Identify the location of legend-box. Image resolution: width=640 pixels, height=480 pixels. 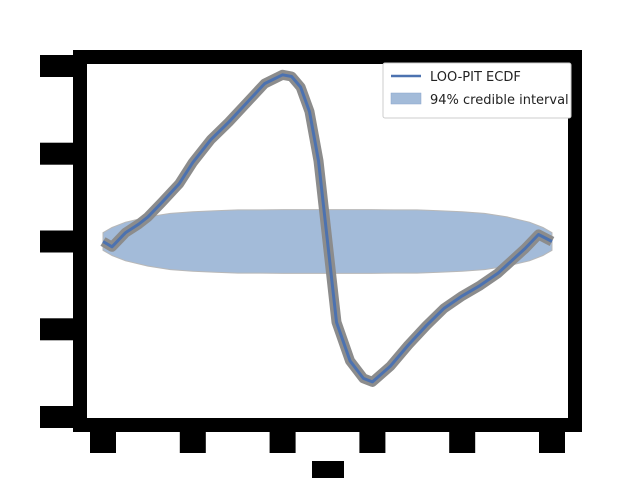
(477, 90).